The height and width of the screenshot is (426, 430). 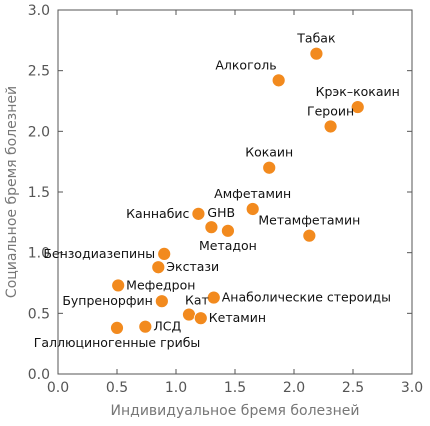 What do you see at coordinates (39, 375) in the screenshot?
I see `y-tick-label: 0.0` at bounding box center [39, 375].